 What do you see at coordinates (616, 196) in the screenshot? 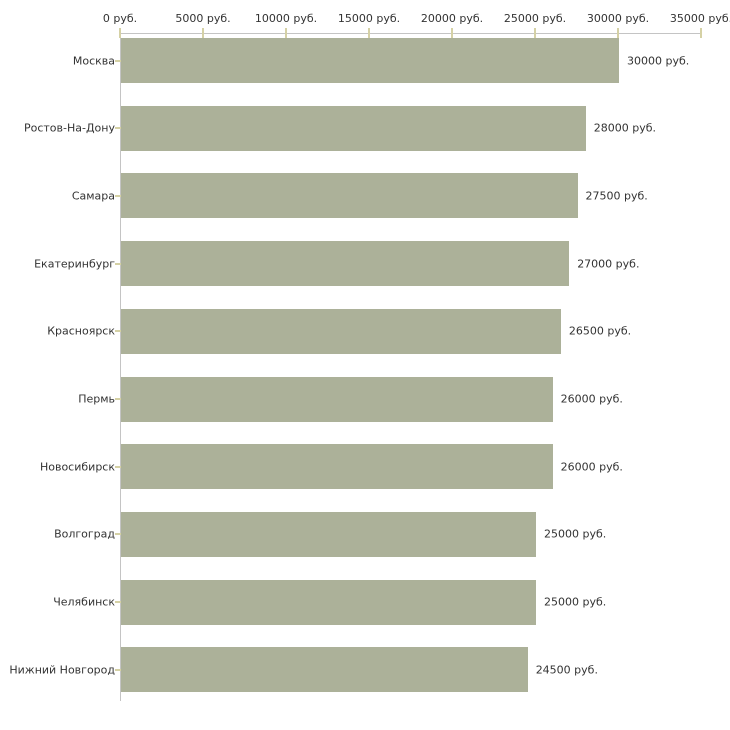
I see `bar-value-label: 27500 руб.` at bounding box center [616, 196].